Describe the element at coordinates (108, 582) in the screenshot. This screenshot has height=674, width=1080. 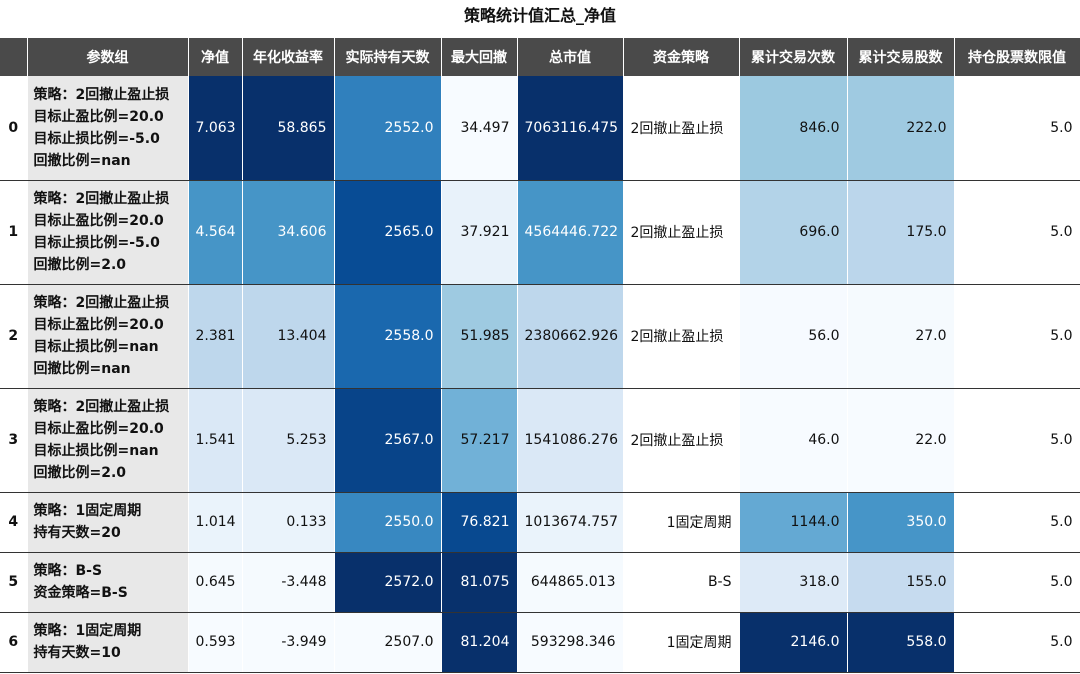
I see `params-cell: 策略：B-S 资金策略=B-S` at that location.